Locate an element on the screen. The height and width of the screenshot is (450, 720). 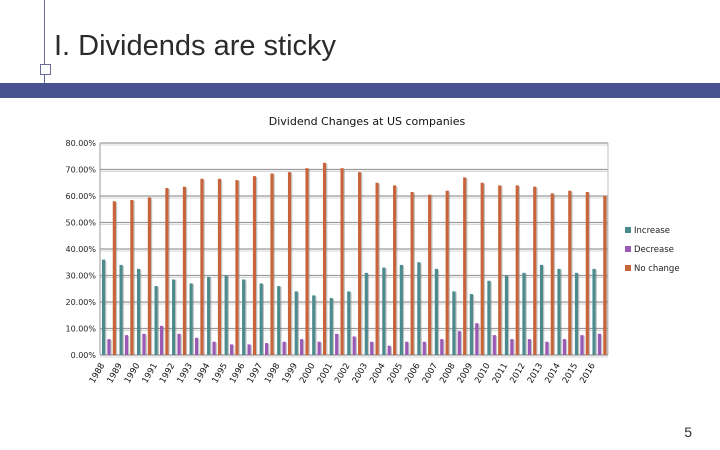
x-tick-label: 1997 is located at coordinates (255, 374).